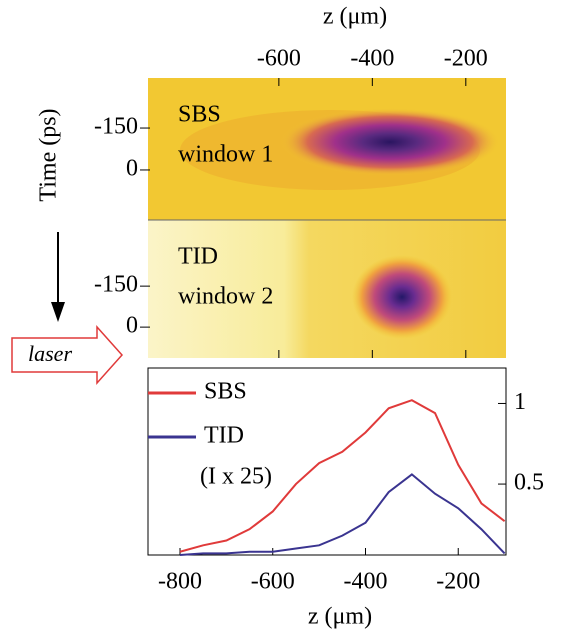  Describe the element at coordinates (199, 115) in the screenshot. I see `panel-label: SBS` at that location.